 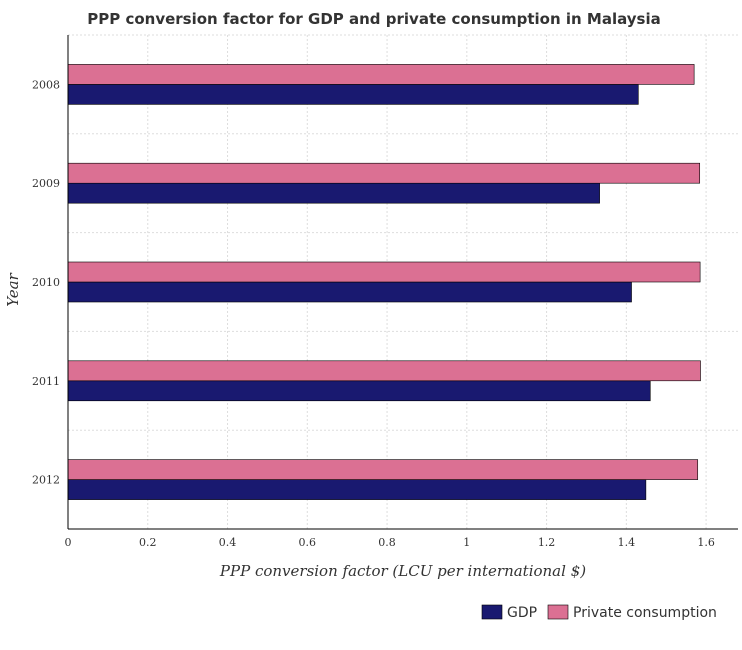 What do you see at coordinates (148, 542) in the screenshot?
I see `x-tick-label: 0.2` at bounding box center [148, 542].